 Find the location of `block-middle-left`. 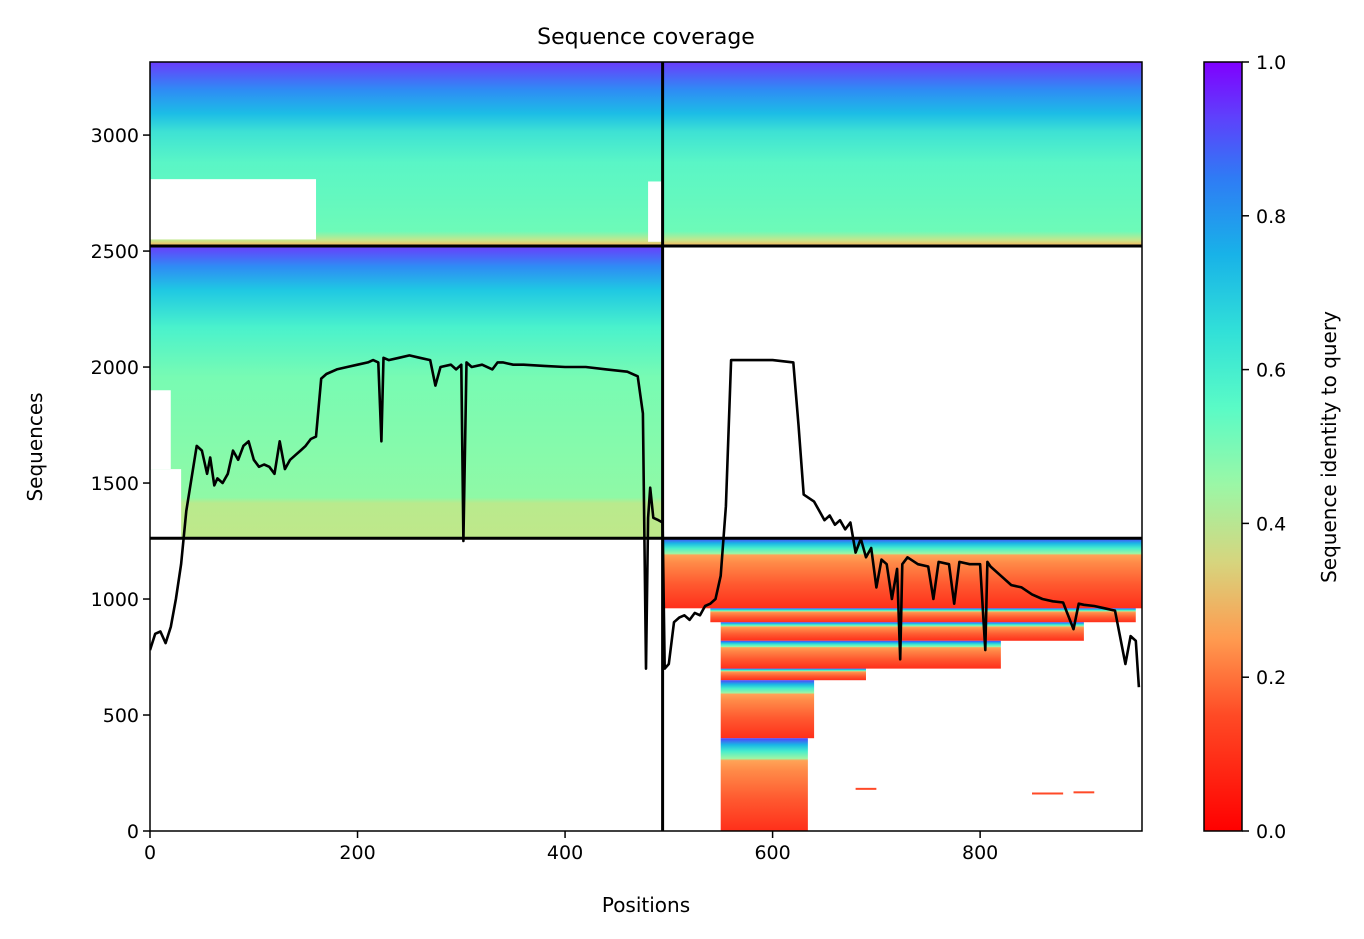

block-middle-left is located at coordinates (406, 392).